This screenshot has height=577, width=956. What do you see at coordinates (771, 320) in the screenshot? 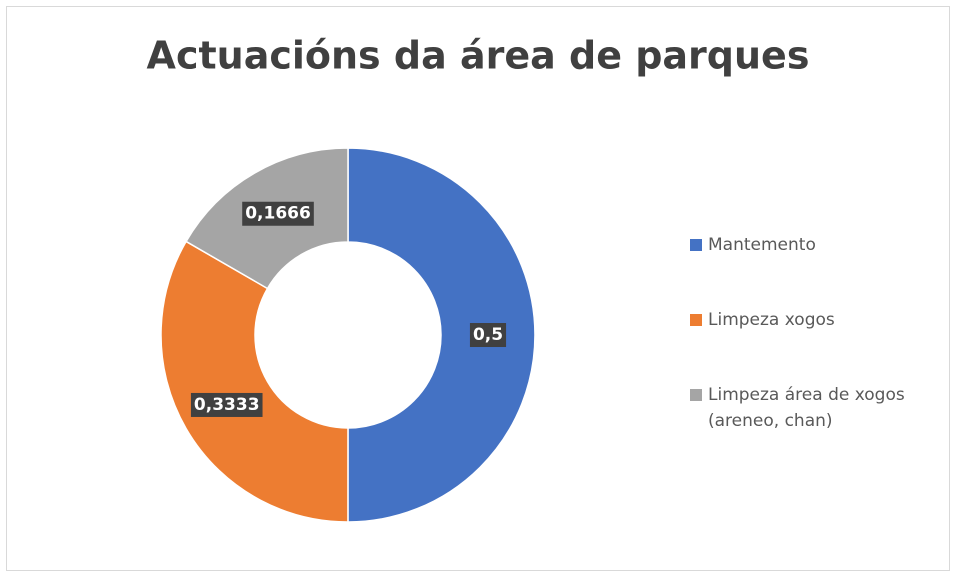
I see `legend-label: Limpeza xogos` at bounding box center [771, 320].